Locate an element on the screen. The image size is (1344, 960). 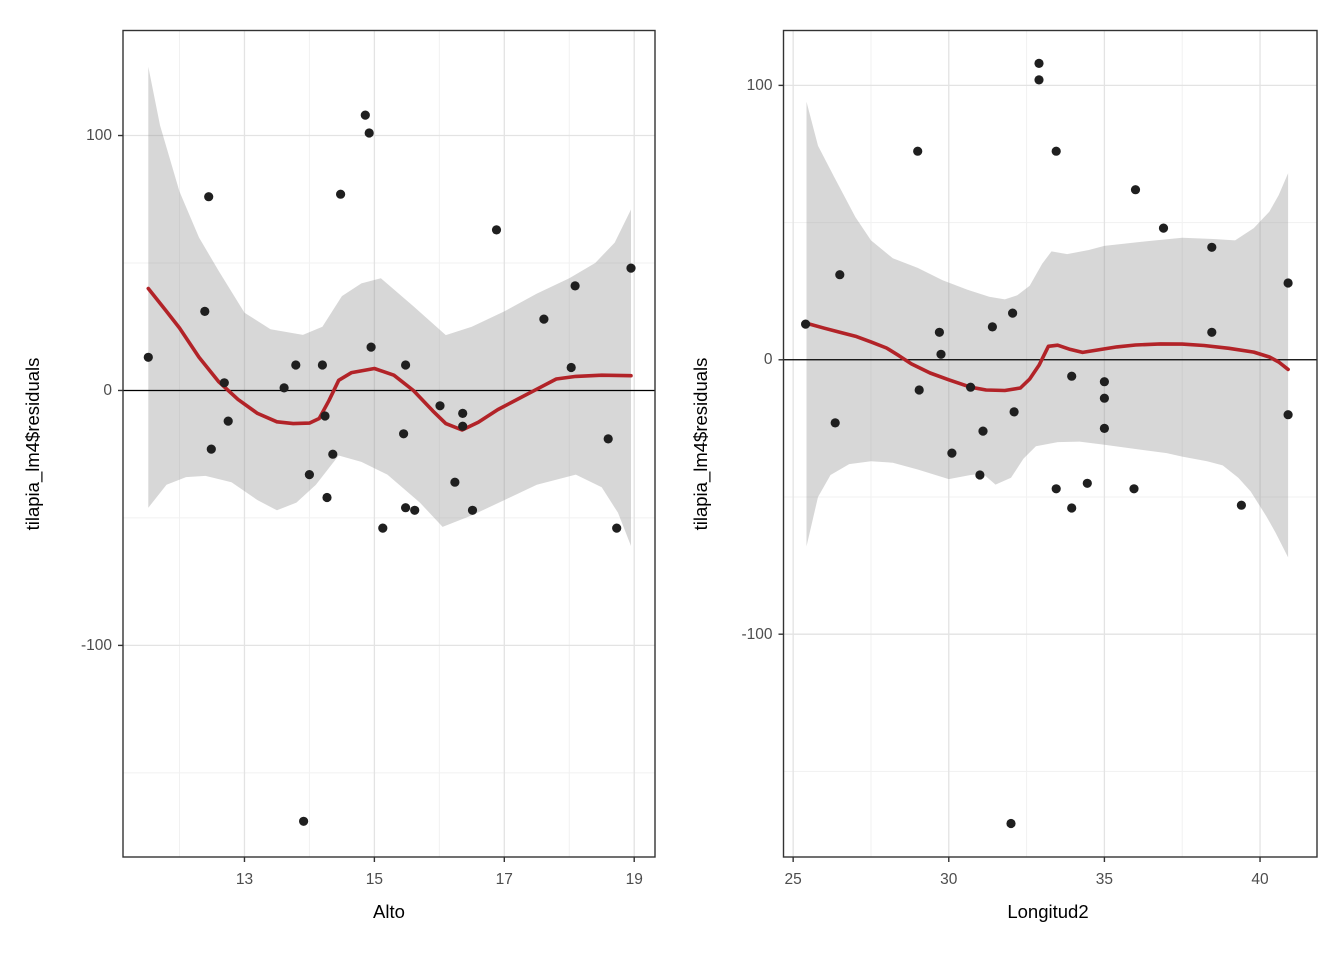
x-tick-label: 30 is located at coordinates (949, 879).